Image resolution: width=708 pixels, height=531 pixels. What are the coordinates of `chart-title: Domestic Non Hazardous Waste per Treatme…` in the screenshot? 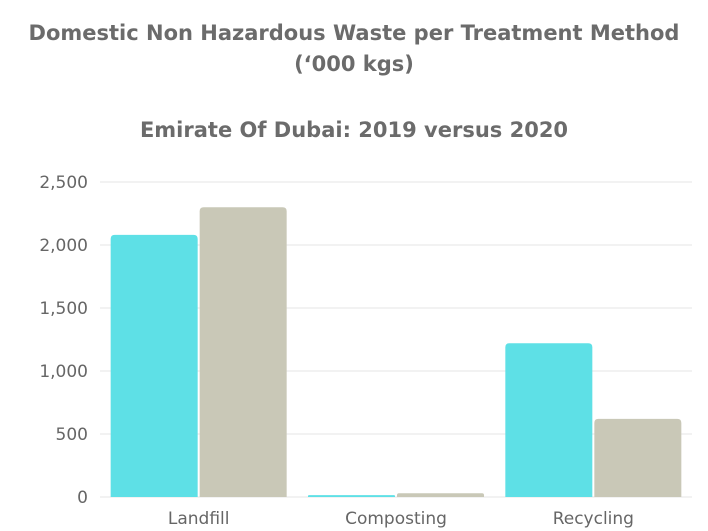 It's located at (354, 49).